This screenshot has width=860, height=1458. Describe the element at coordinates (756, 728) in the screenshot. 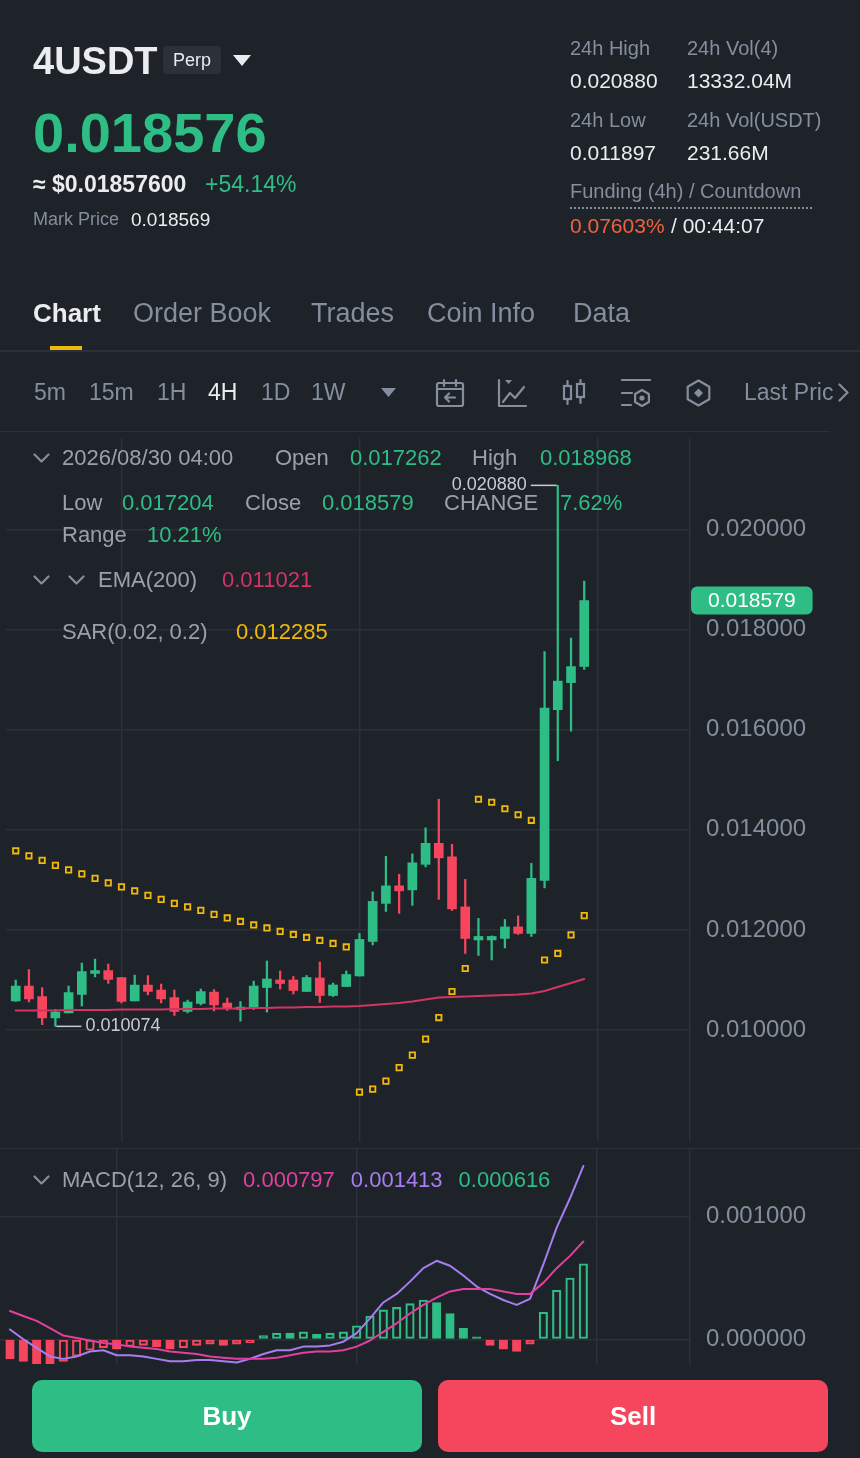

I see `y-tick-label: 0.016000` at that location.